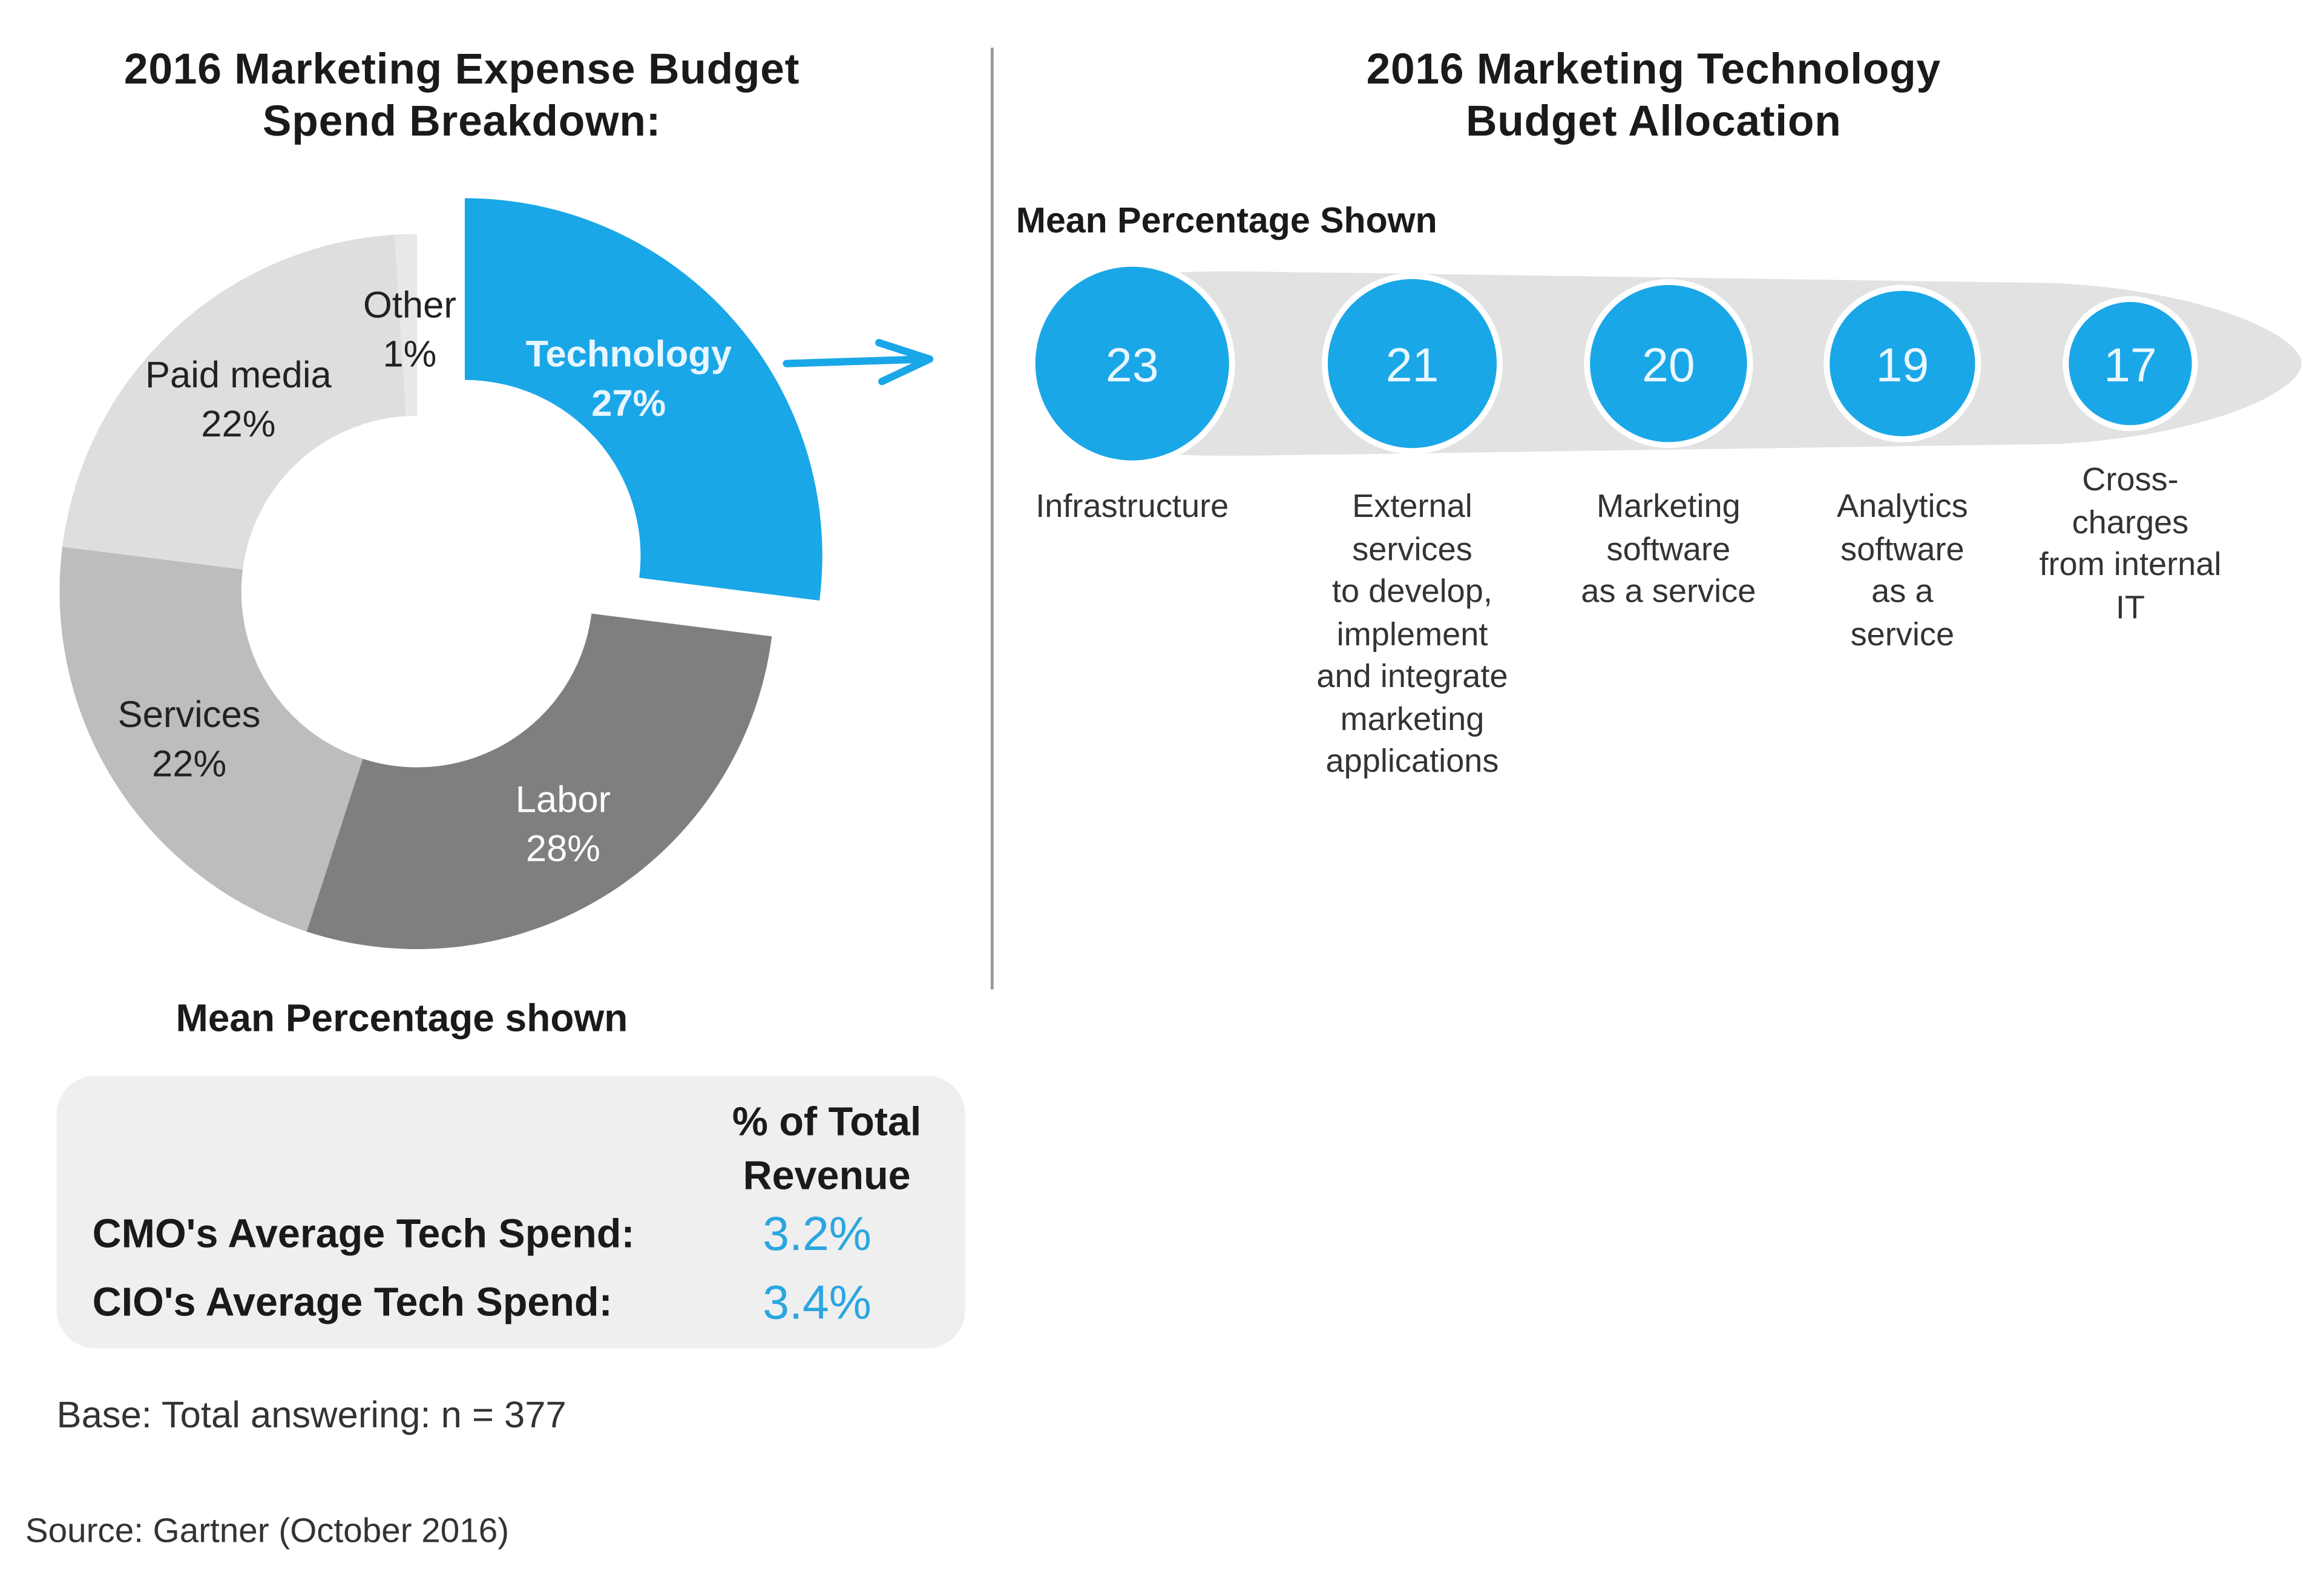 The image size is (2324, 1592). Describe the element at coordinates (238, 424) in the screenshot. I see `slice-value-paid-media: 22%` at that location.